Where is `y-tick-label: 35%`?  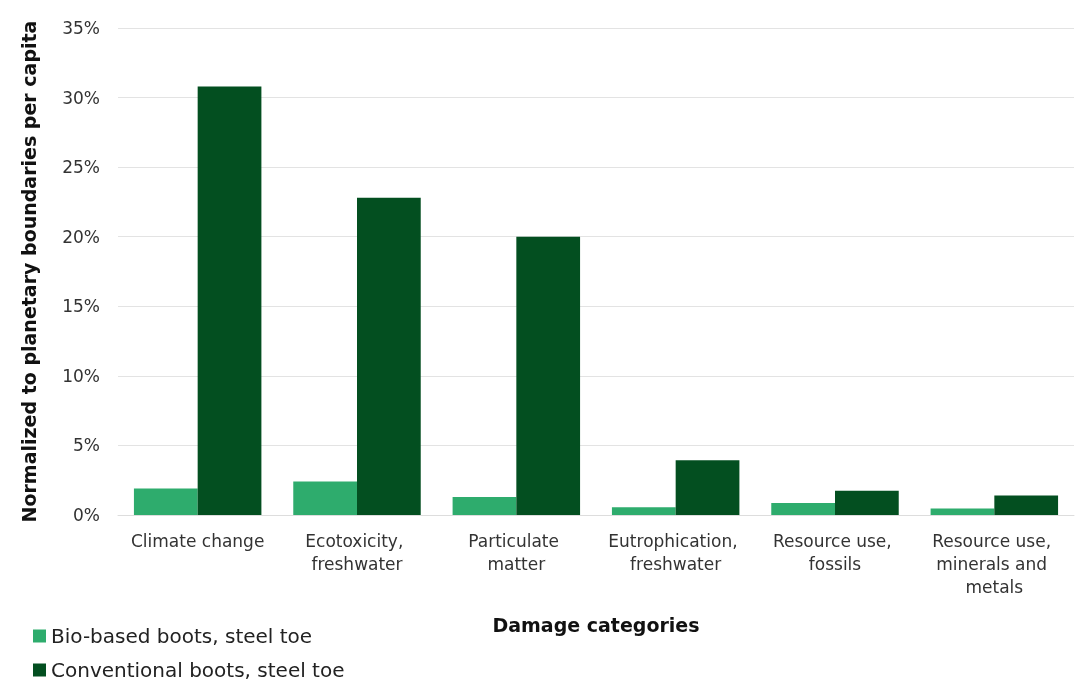
y-tick-label: 35% is located at coordinates (81, 28).